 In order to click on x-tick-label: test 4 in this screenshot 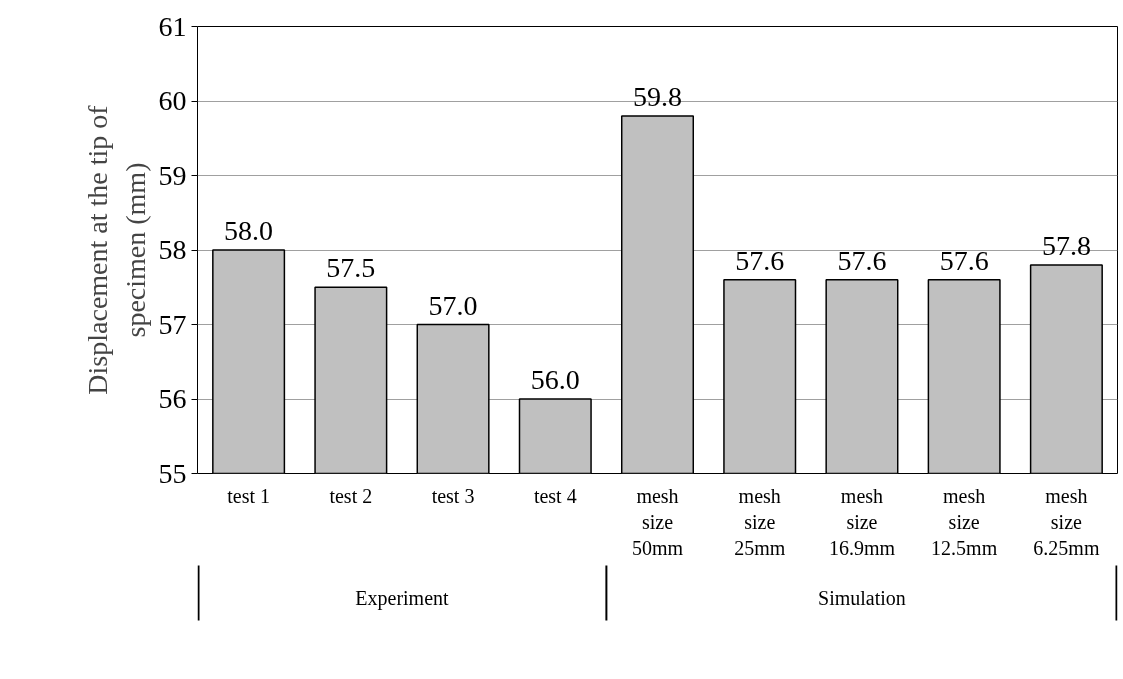, I will do `click(555, 495)`.